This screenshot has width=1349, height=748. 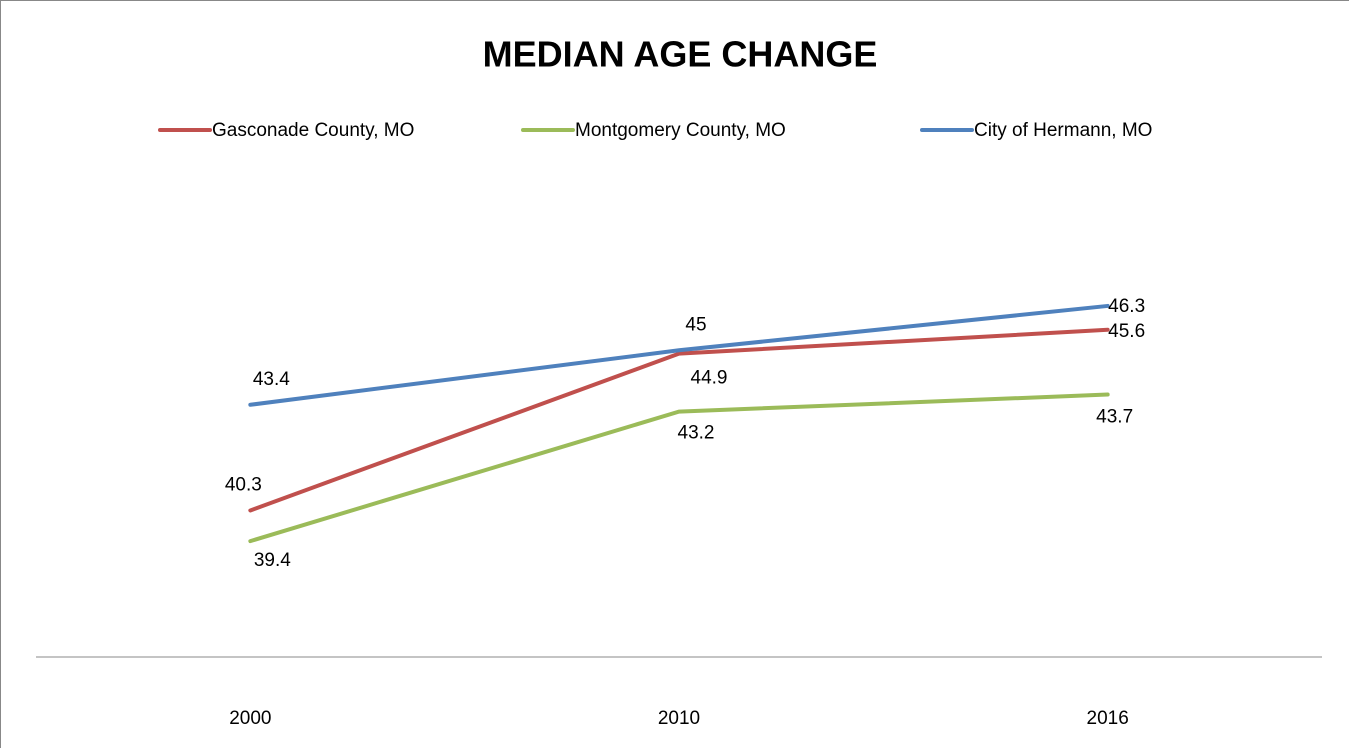 What do you see at coordinates (1126, 331) in the screenshot?
I see `data-label: 45.6` at bounding box center [1126, 331].